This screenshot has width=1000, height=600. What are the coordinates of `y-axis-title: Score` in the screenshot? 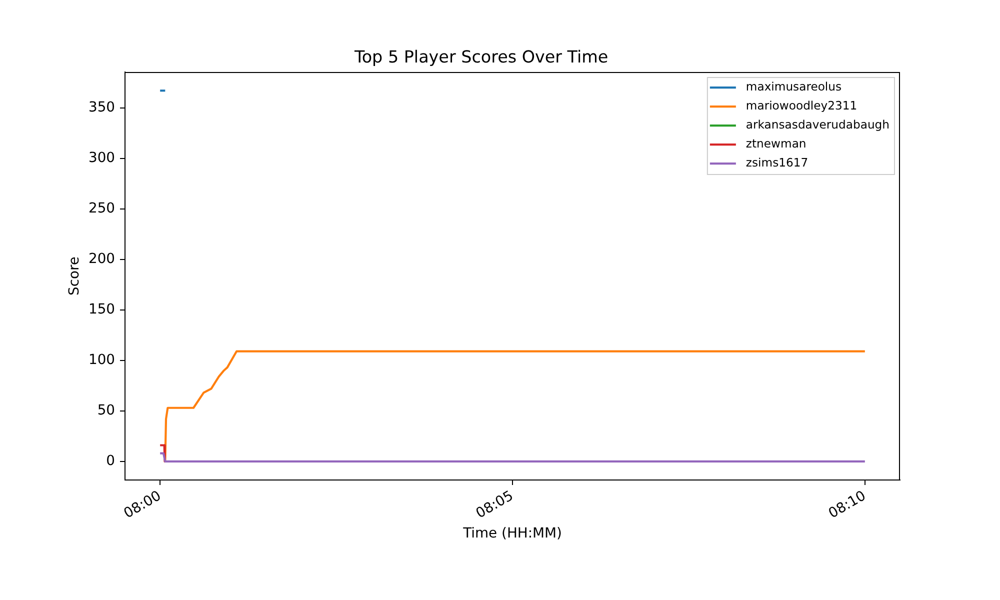 It's located at (74, 276).